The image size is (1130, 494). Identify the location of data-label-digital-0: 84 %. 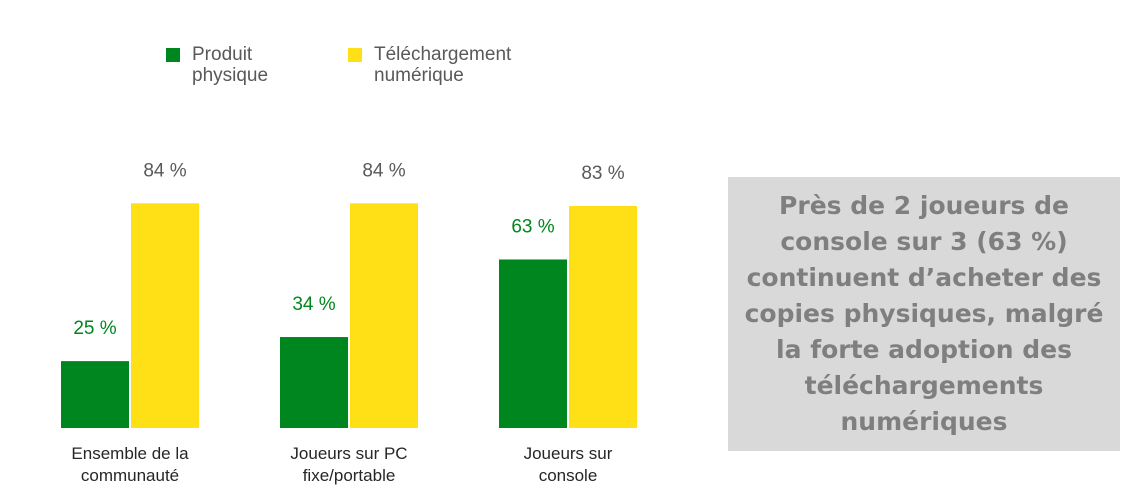
(164, 170).